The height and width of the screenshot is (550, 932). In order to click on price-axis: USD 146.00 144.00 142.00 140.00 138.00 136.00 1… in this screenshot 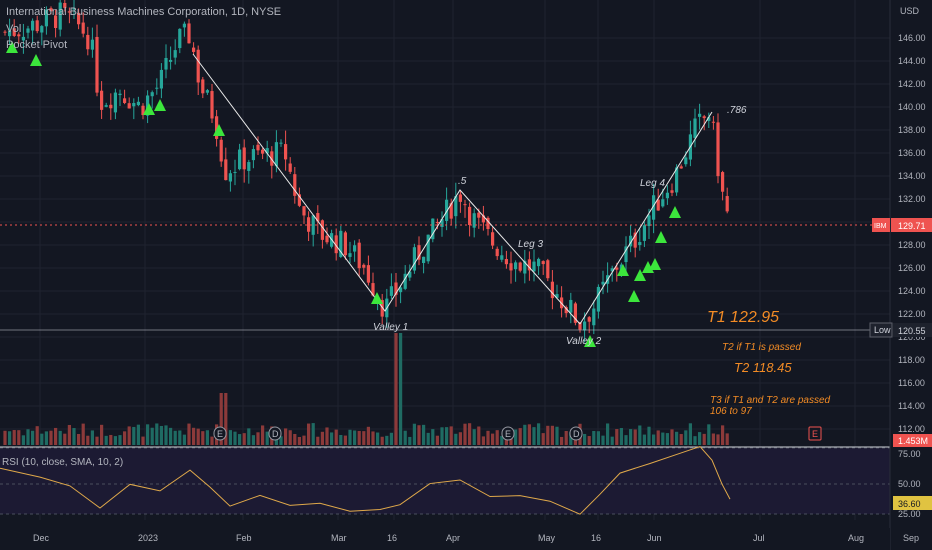, I will do `click(910, 275)`.